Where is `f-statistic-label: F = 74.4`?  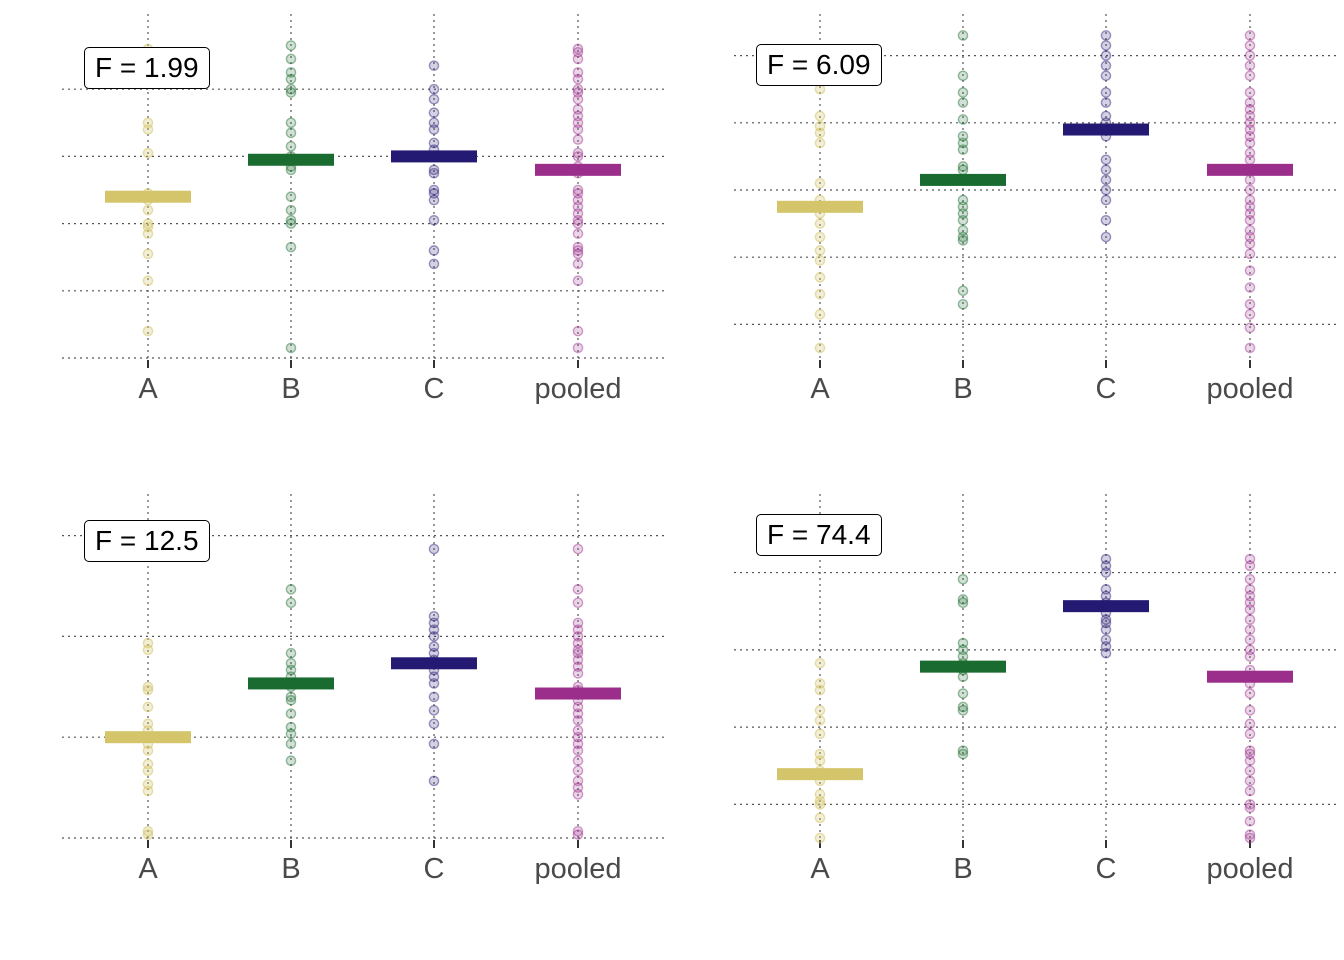 f-statistic-label: F = 74.4 is located at coordinates (819, 535).